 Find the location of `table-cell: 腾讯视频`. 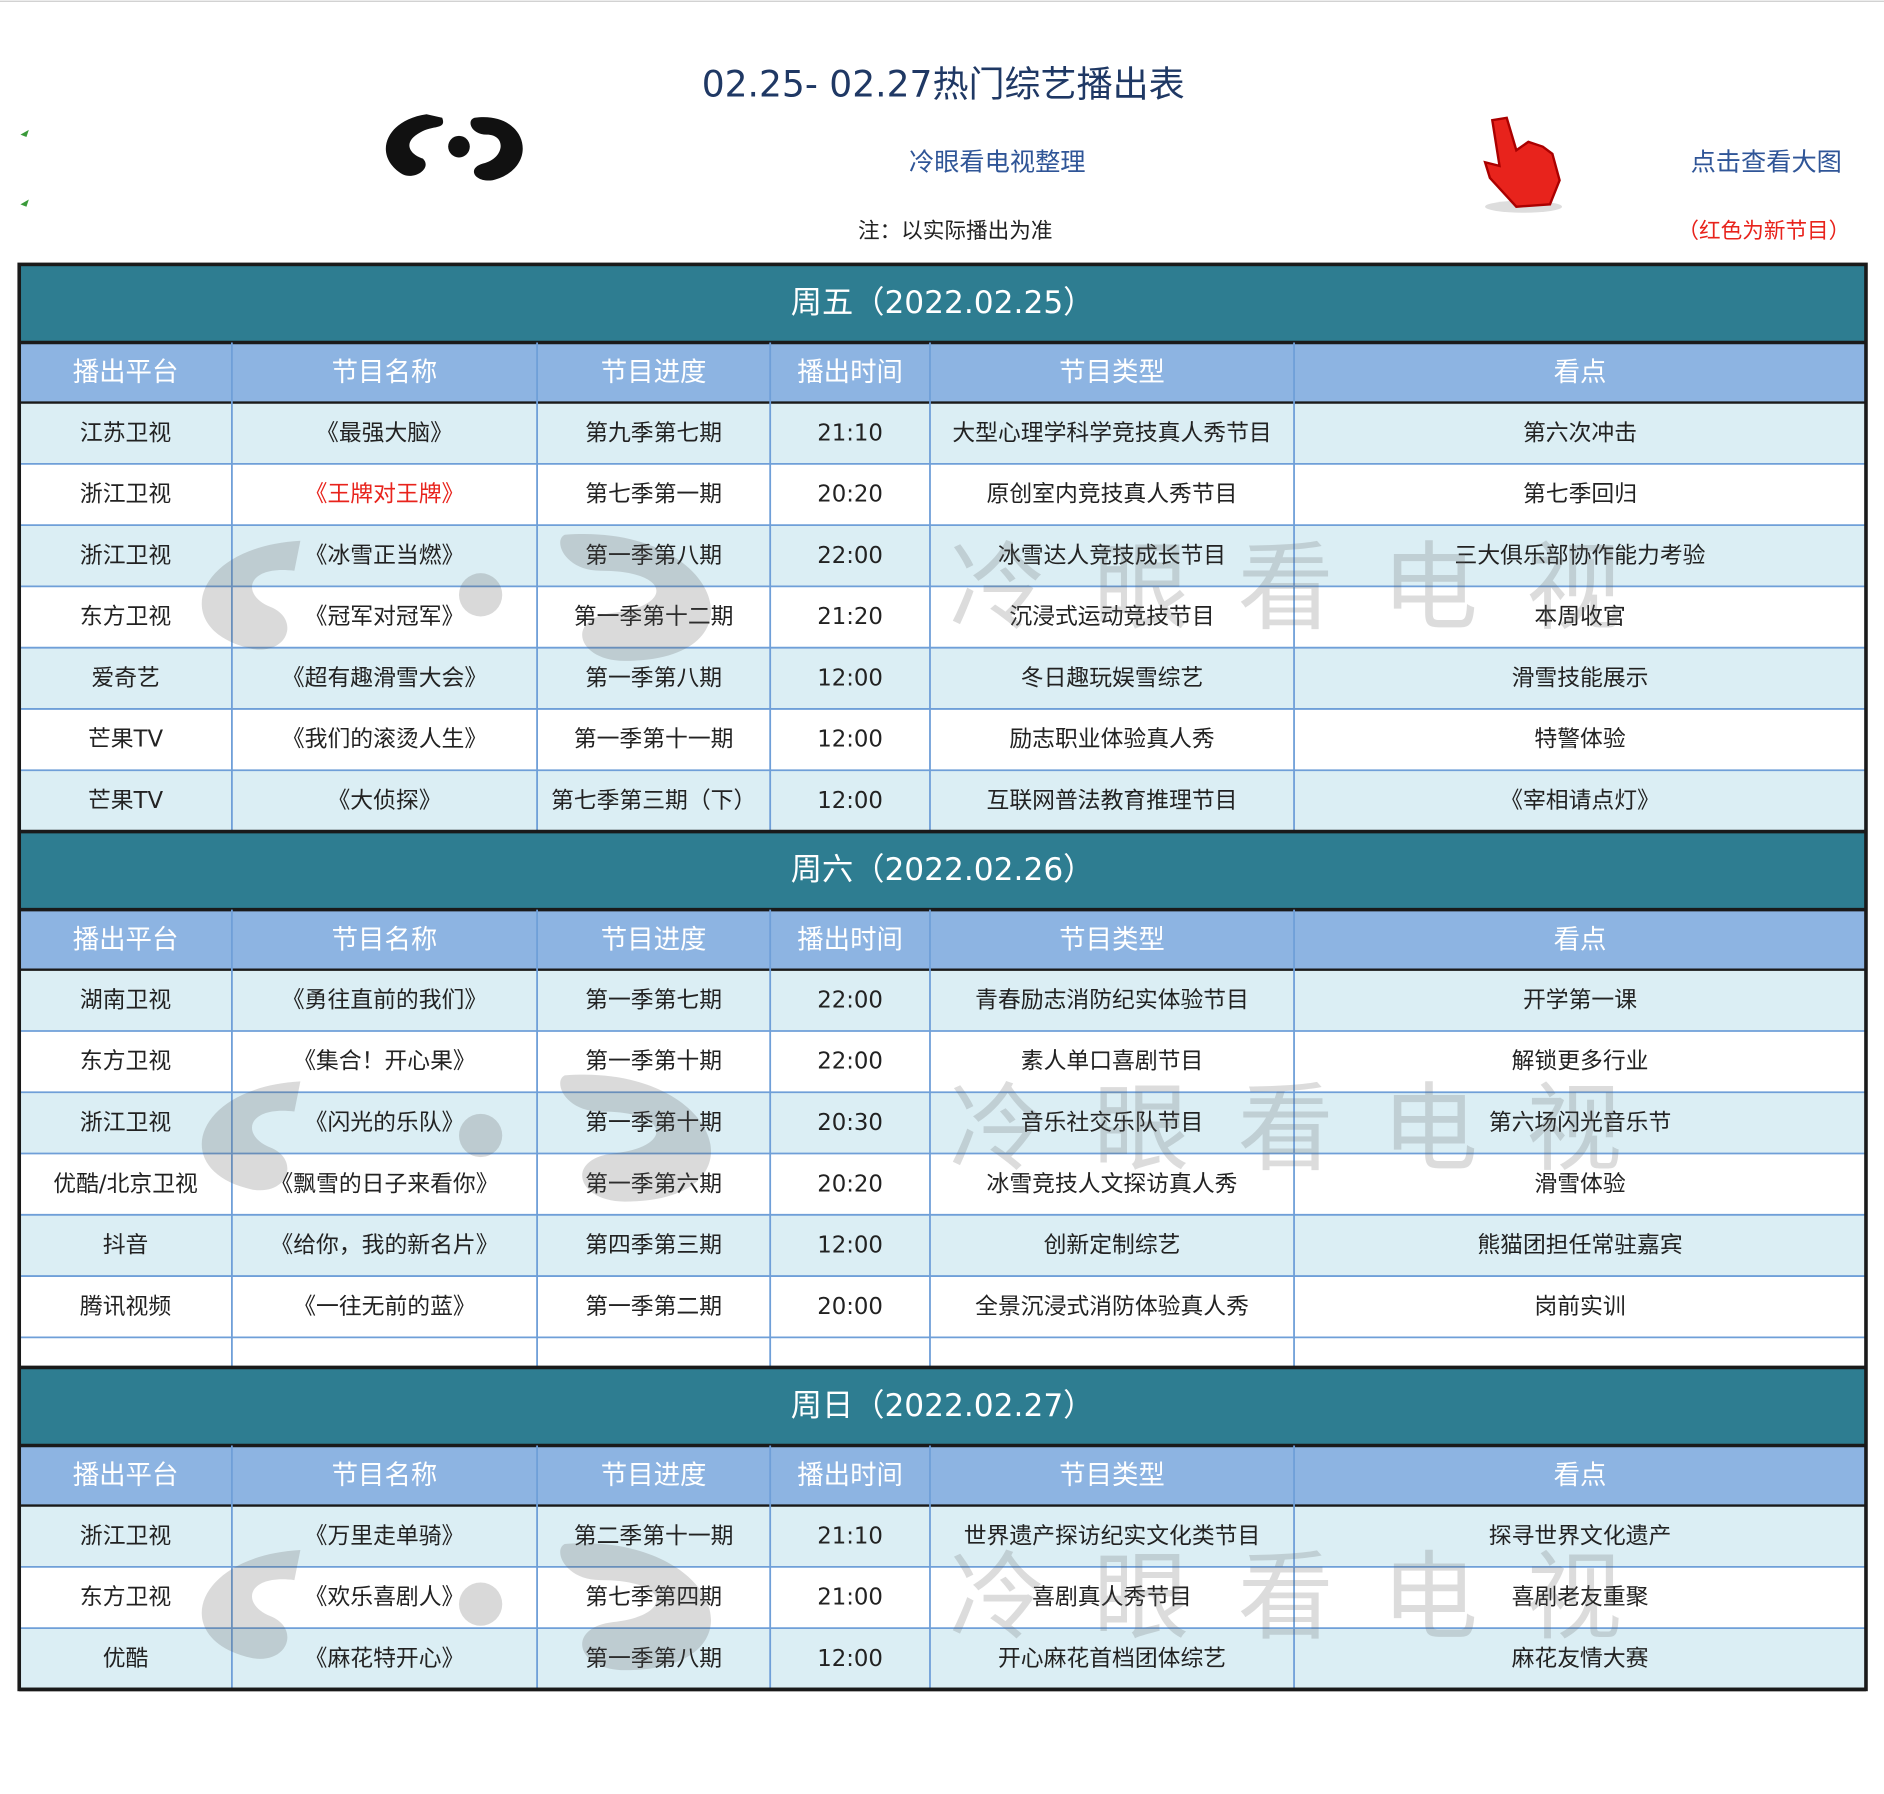

table-cell: 腾讯视频 is located at coordinates (125, 1307).